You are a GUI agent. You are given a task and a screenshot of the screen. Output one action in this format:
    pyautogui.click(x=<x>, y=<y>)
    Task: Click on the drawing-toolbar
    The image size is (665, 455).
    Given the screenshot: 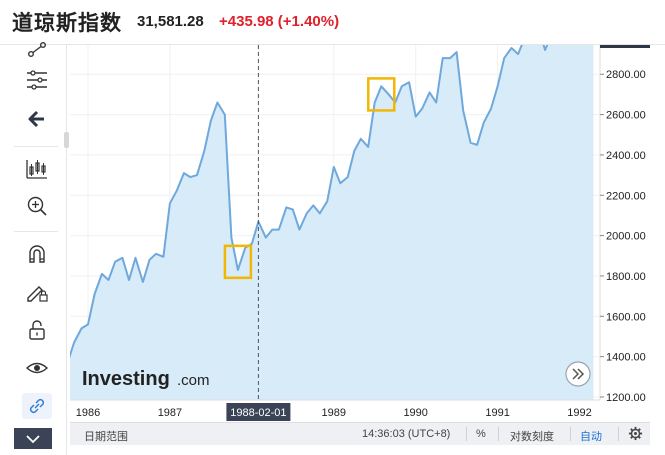 What is the action you would take?
    pyautogui.click(x=33, y=248)
    